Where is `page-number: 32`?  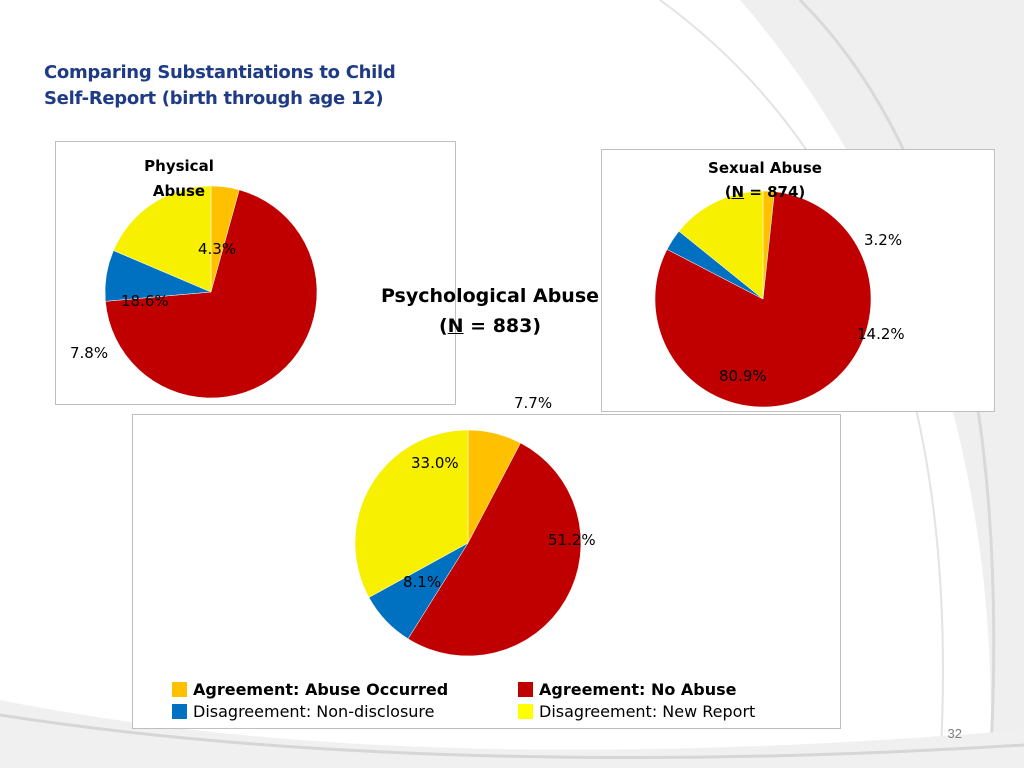 page-number: 32 is located at coordinates (954, 733).